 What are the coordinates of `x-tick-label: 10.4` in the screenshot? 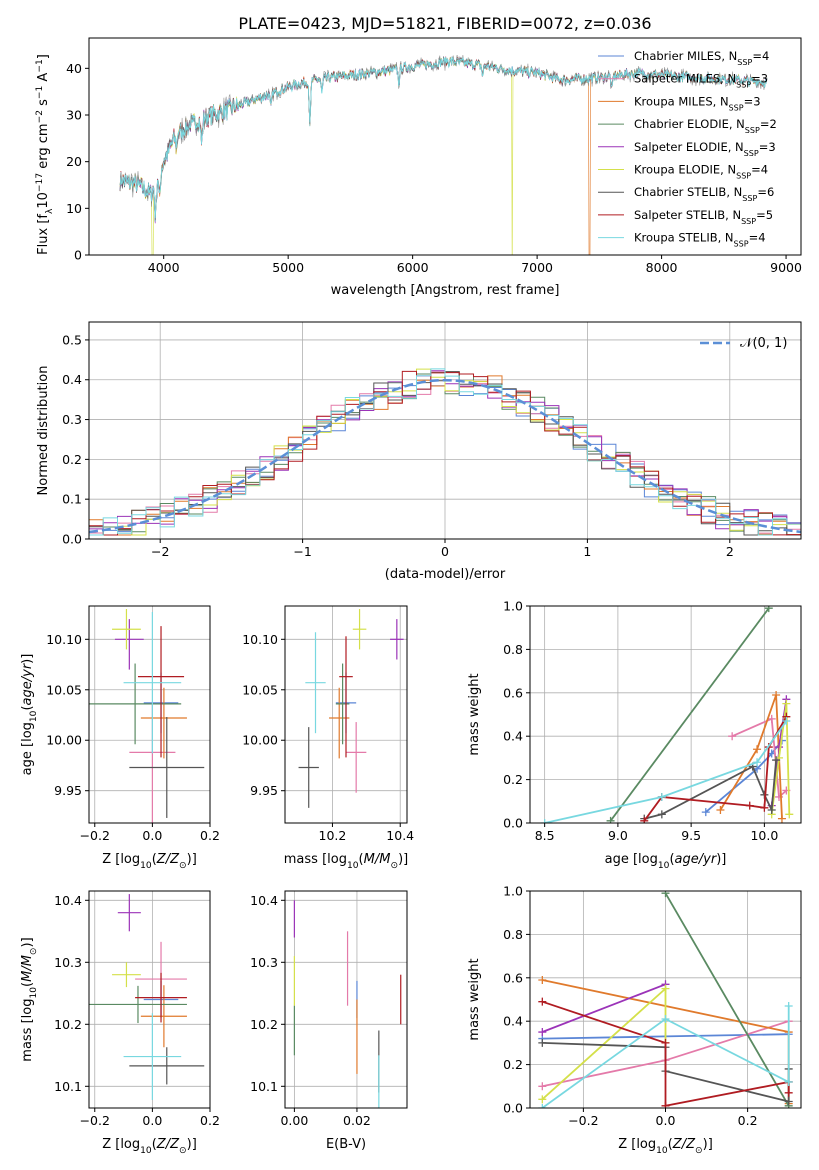 It's located at (400, 835).